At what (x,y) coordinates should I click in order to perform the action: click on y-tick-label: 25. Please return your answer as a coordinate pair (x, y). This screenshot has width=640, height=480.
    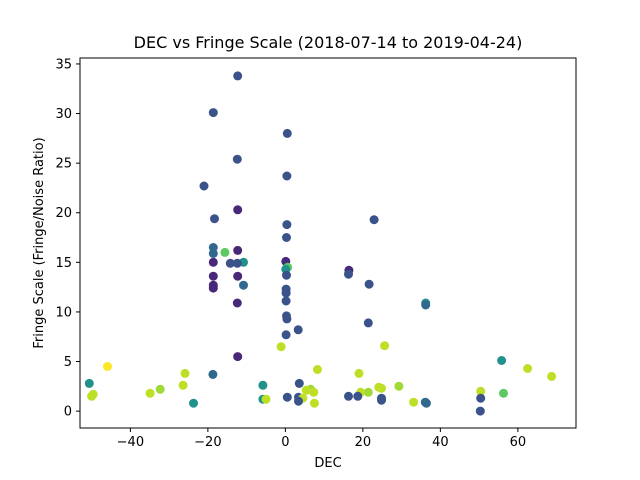
    Looking at the image, I should click on (63, 164).